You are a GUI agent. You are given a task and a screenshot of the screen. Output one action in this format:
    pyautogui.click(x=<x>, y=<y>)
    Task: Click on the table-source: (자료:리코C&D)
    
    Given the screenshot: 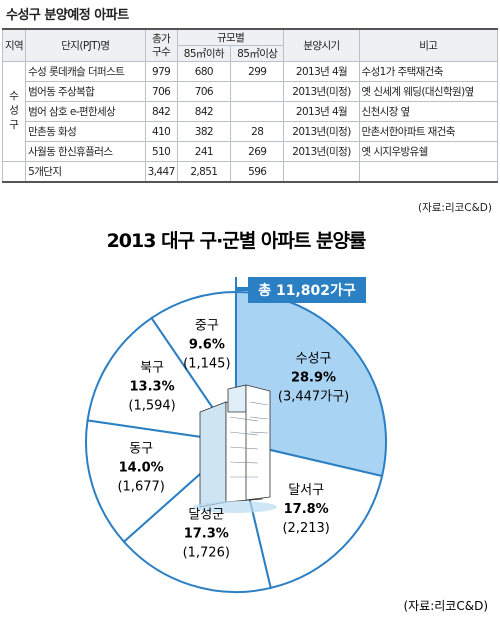 What is the action you would take?
    pyautogui.click(x=455, y=208)
    